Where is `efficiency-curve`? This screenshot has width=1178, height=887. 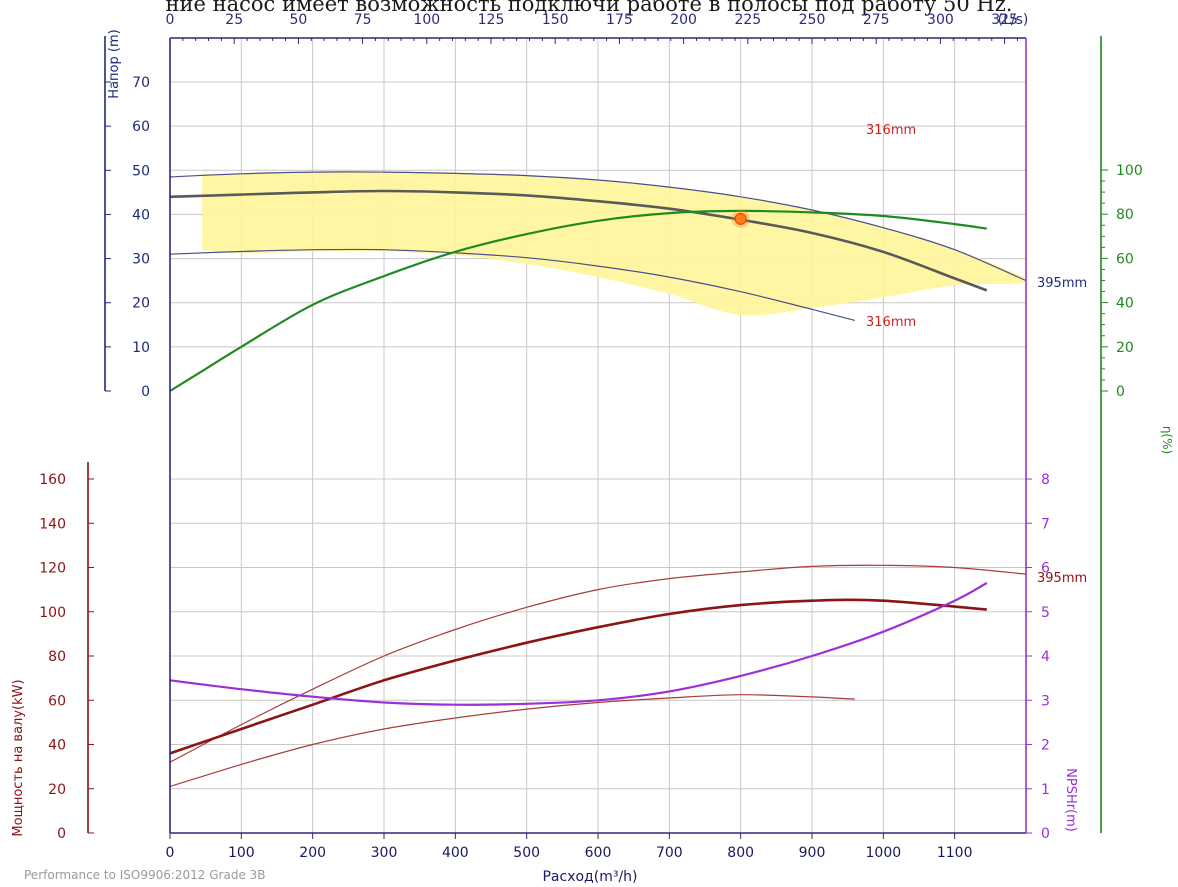
efficiency-curve is located at coordinates (578, 300).